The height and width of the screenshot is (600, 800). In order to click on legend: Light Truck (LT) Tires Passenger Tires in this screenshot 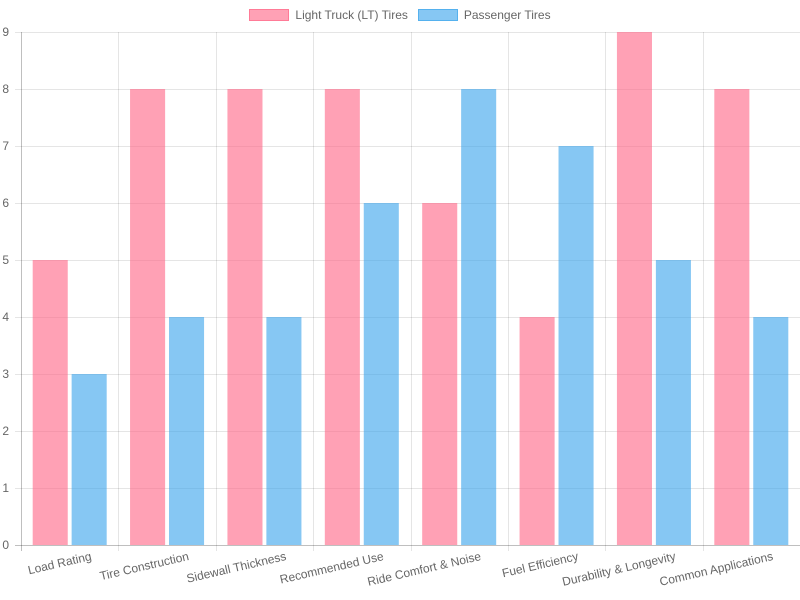, I will do `click(400, 15)`.